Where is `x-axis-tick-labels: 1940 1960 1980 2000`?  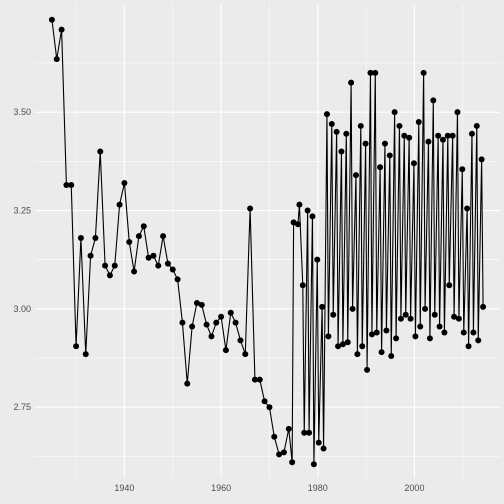 x-axis-tick-labels: 1940 1960 1980 2000 is located at coordinates (269, 488).